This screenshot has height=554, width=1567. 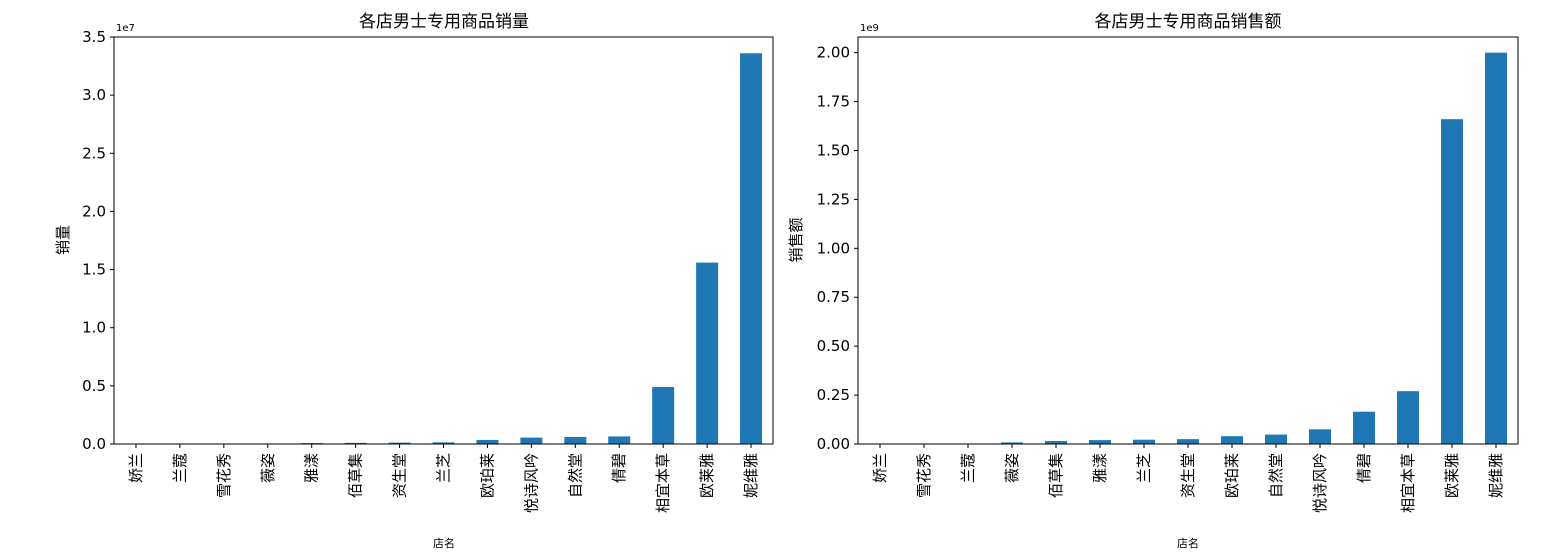 What do you see at coordinates (619, 468) in the screenshot?
I see `chart1-xtick-label: 倩碧` at bounding box center [619, 468].